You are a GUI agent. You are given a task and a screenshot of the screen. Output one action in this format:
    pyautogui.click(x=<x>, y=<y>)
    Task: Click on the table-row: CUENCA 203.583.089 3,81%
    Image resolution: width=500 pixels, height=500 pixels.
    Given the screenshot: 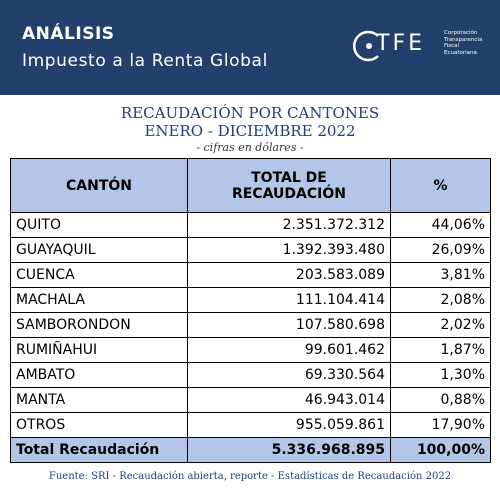 What is the action you would take?
    pyautogui.click(x=250, y=275)
    